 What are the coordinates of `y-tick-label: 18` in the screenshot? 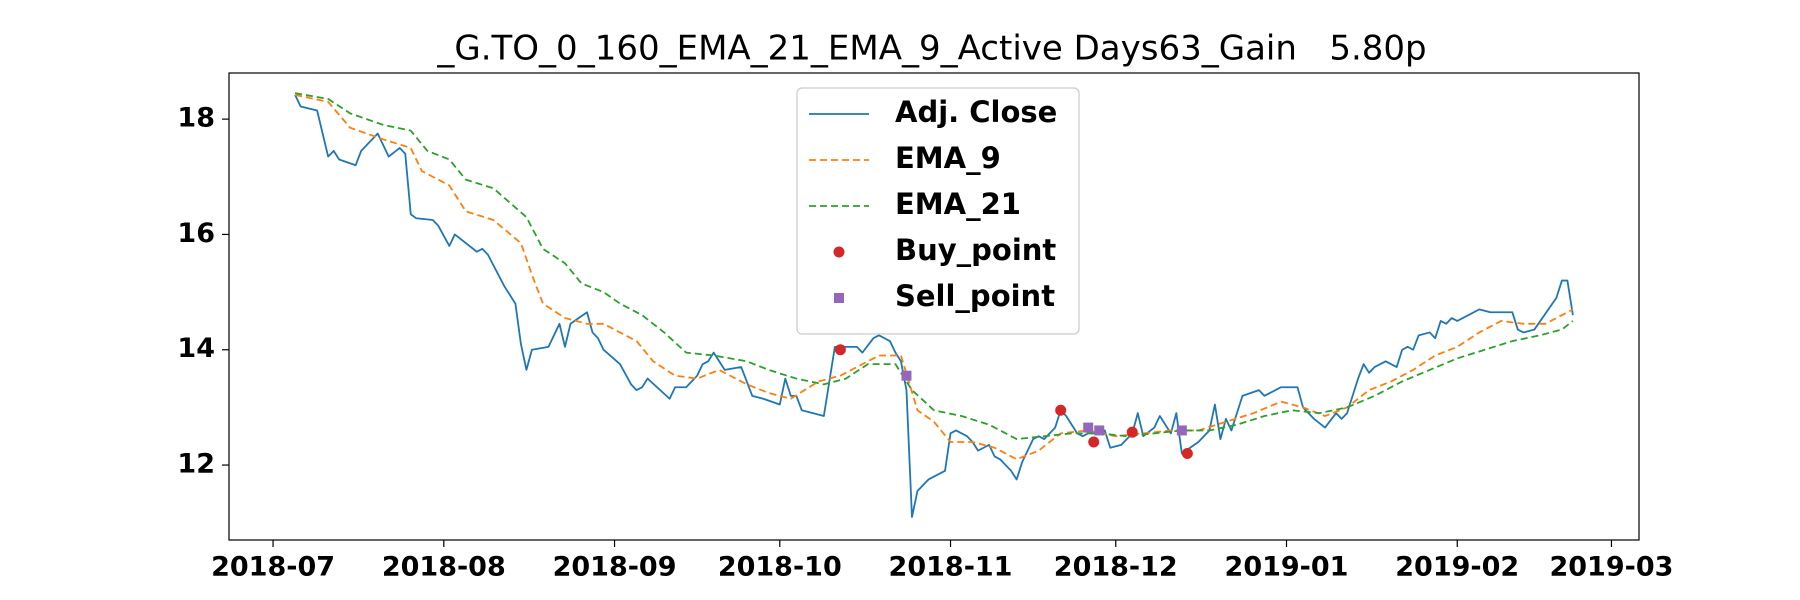 It's located at (196, 118).